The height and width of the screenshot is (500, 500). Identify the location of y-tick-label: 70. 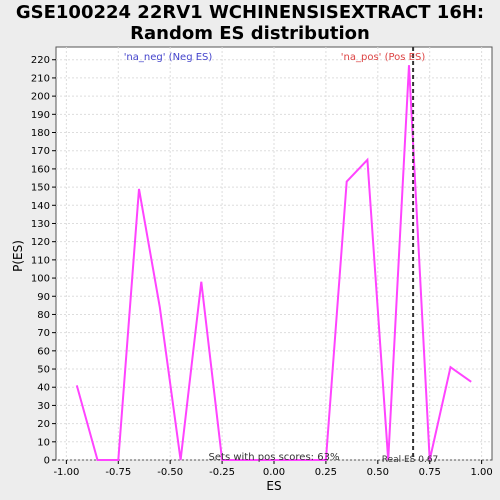
(43, 333).